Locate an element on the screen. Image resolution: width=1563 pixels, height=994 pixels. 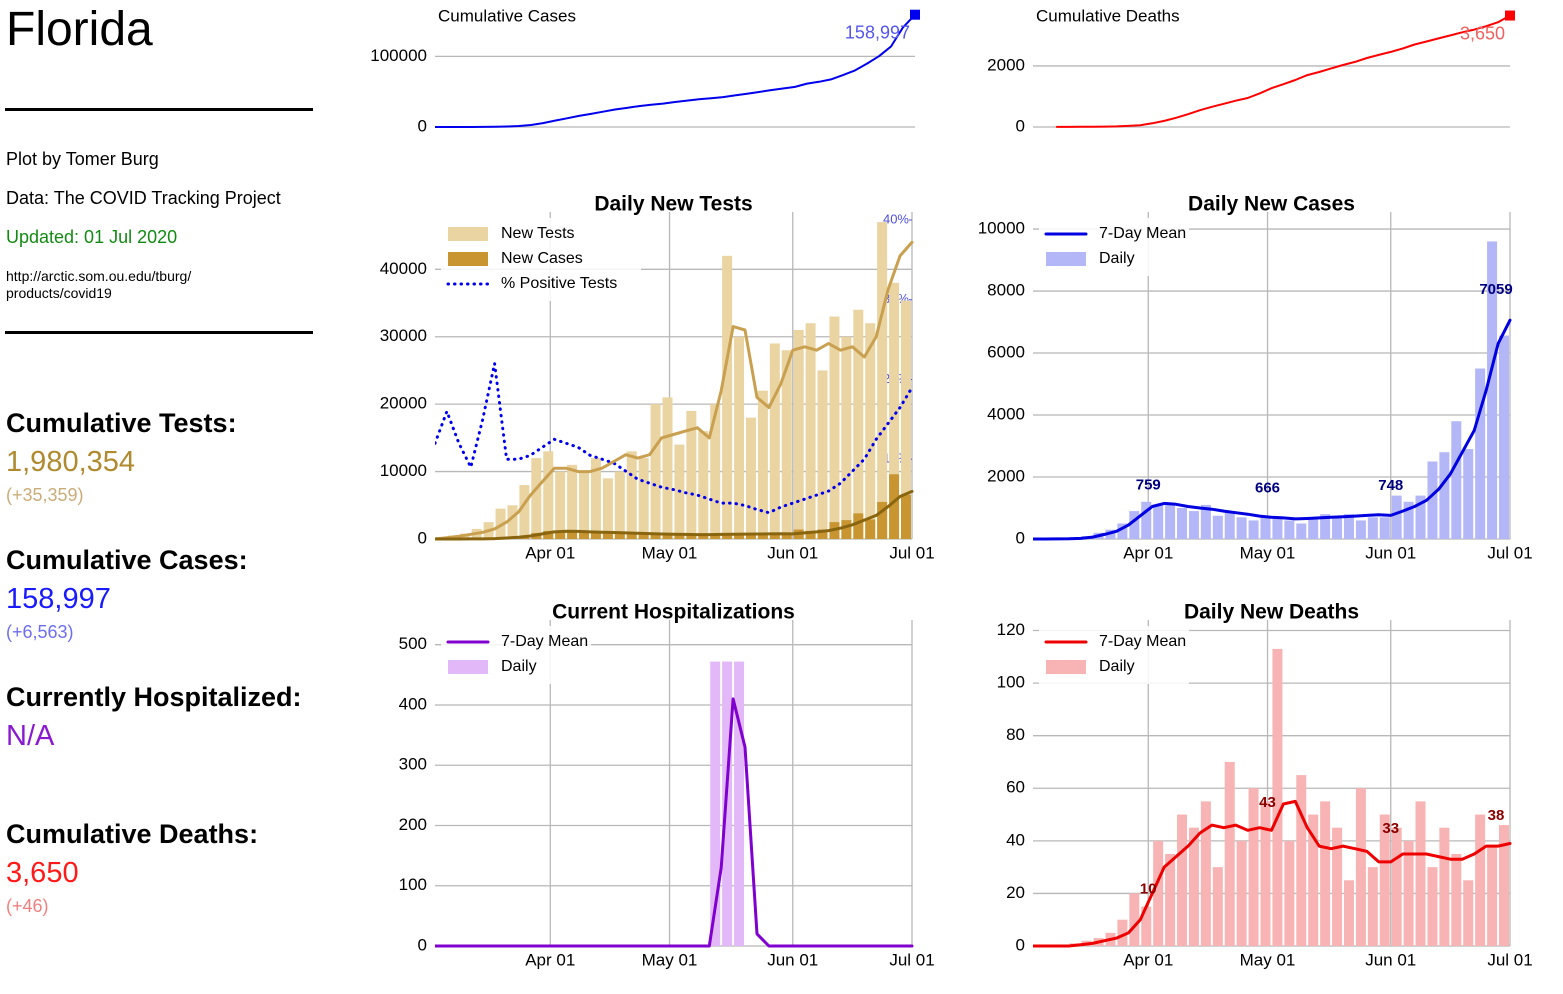
legend-label: 7-Day Mean is located at coordinates (1142, 641).